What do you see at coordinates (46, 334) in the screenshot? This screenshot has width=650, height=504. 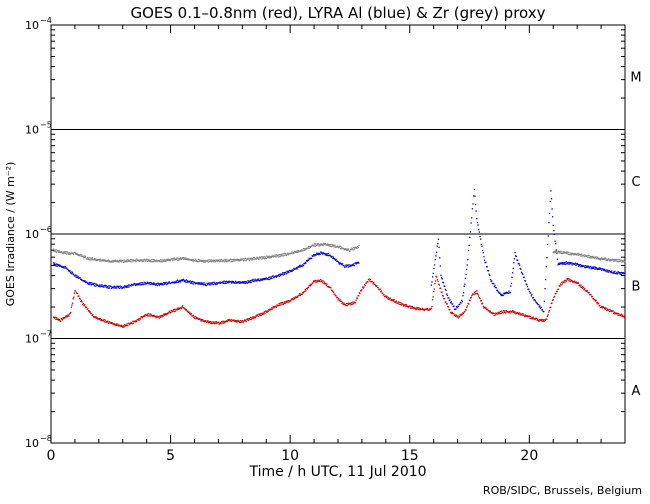 I see `y-tick-exponent: −7` at bounding box center [46, 334].